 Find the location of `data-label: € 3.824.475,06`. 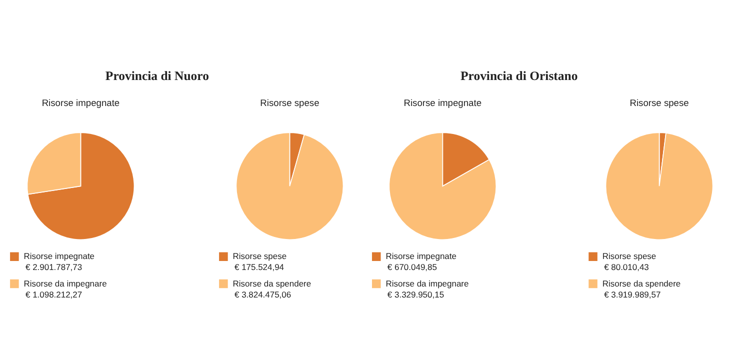

data-label: € 3.824.475,06 is located at coordinates (263, 294).